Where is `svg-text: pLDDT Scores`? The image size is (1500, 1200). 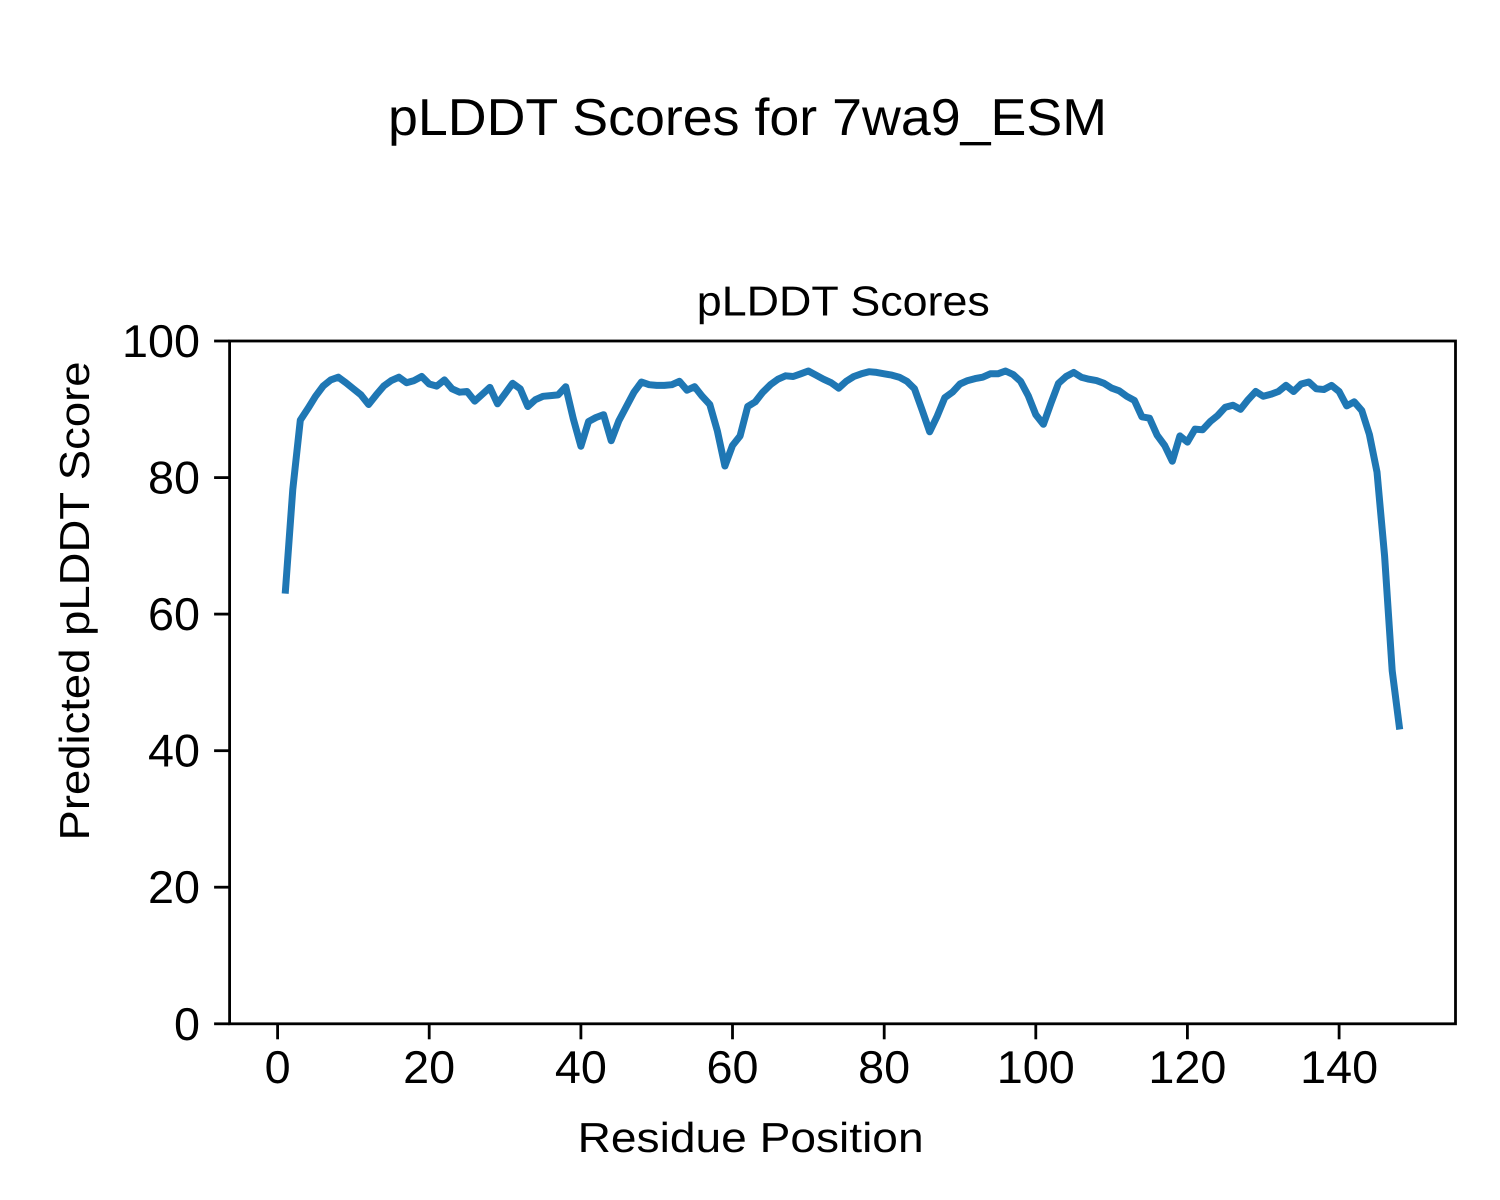
svg-text: pLDDT Scores is located at coordinates (843, 300).